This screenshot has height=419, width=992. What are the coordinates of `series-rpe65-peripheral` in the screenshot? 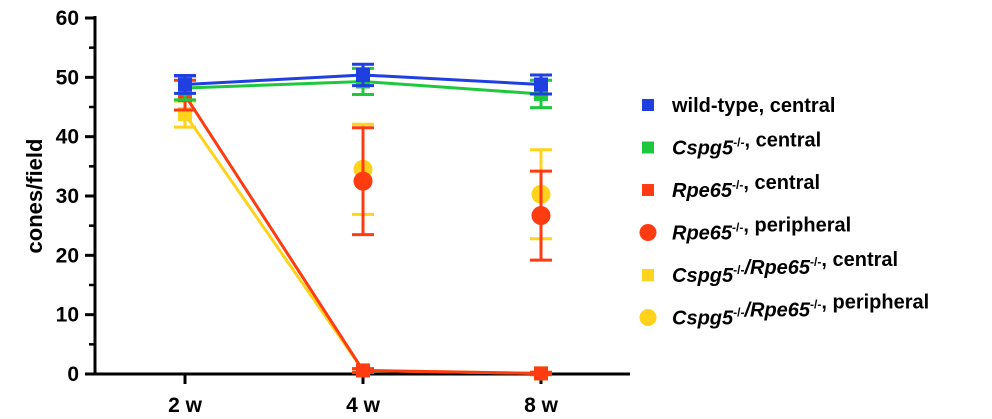 It's located at (452, 194).